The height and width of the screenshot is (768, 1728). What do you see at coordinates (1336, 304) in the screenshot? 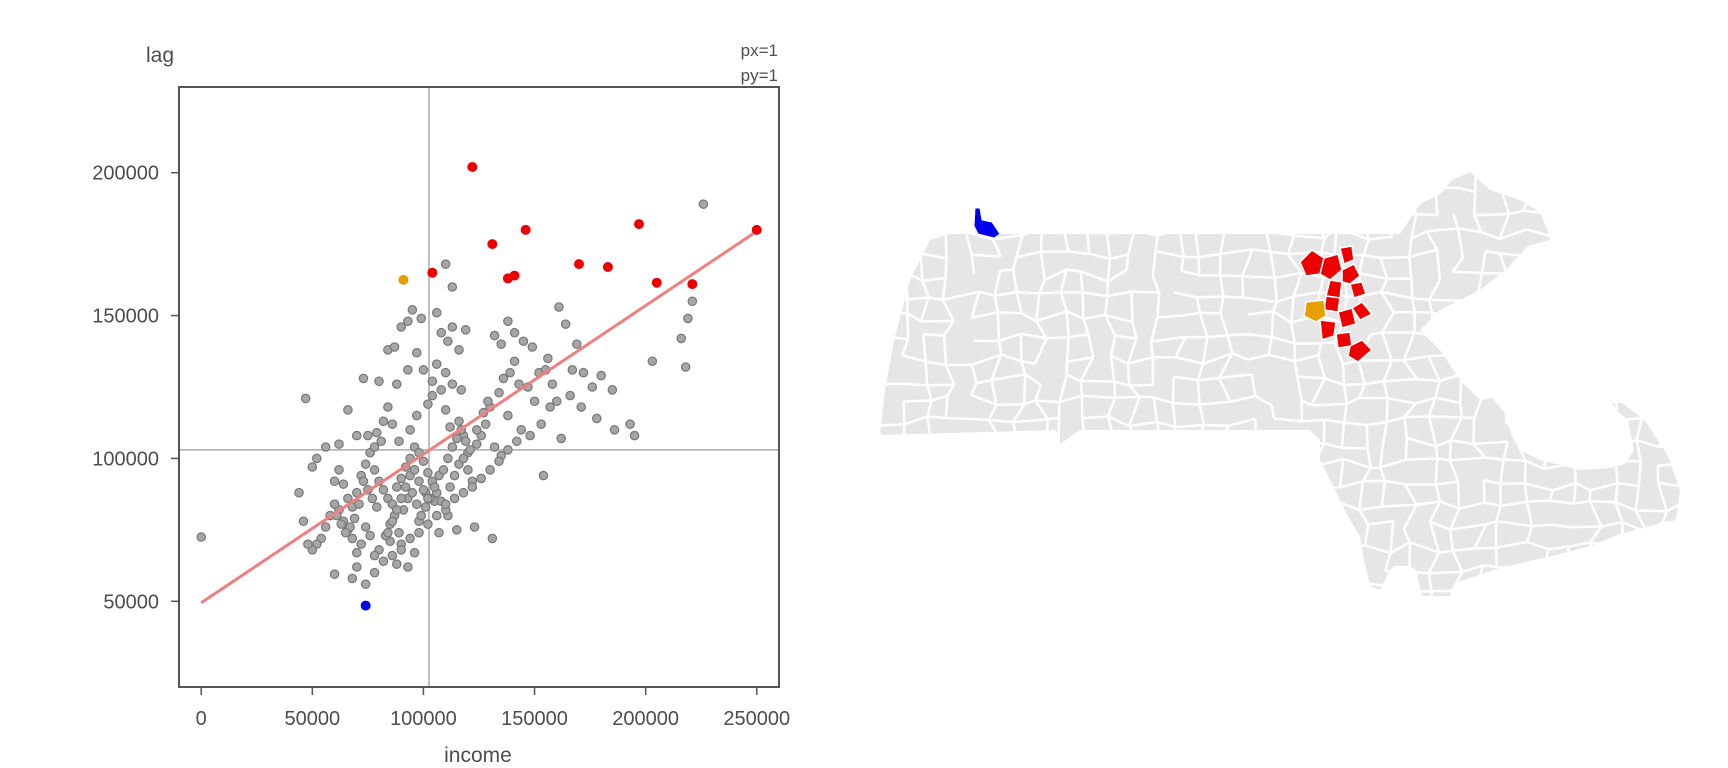
I see `high-high-towns` at bounding box center [1336, 304].